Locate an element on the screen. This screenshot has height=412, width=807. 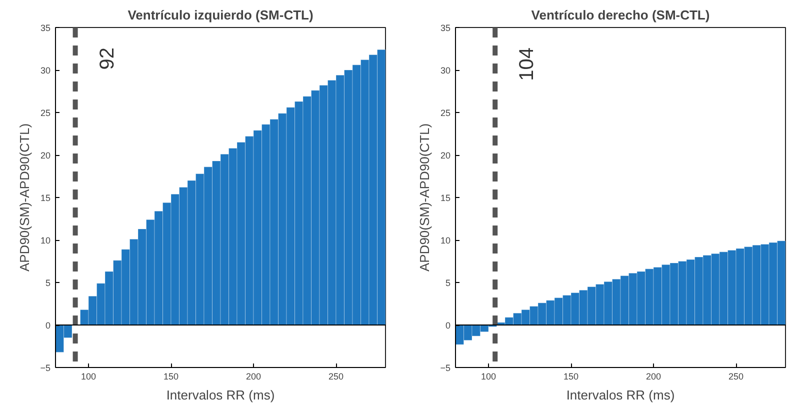
ref-line-label: 104 is located at coordinates (527, 64).